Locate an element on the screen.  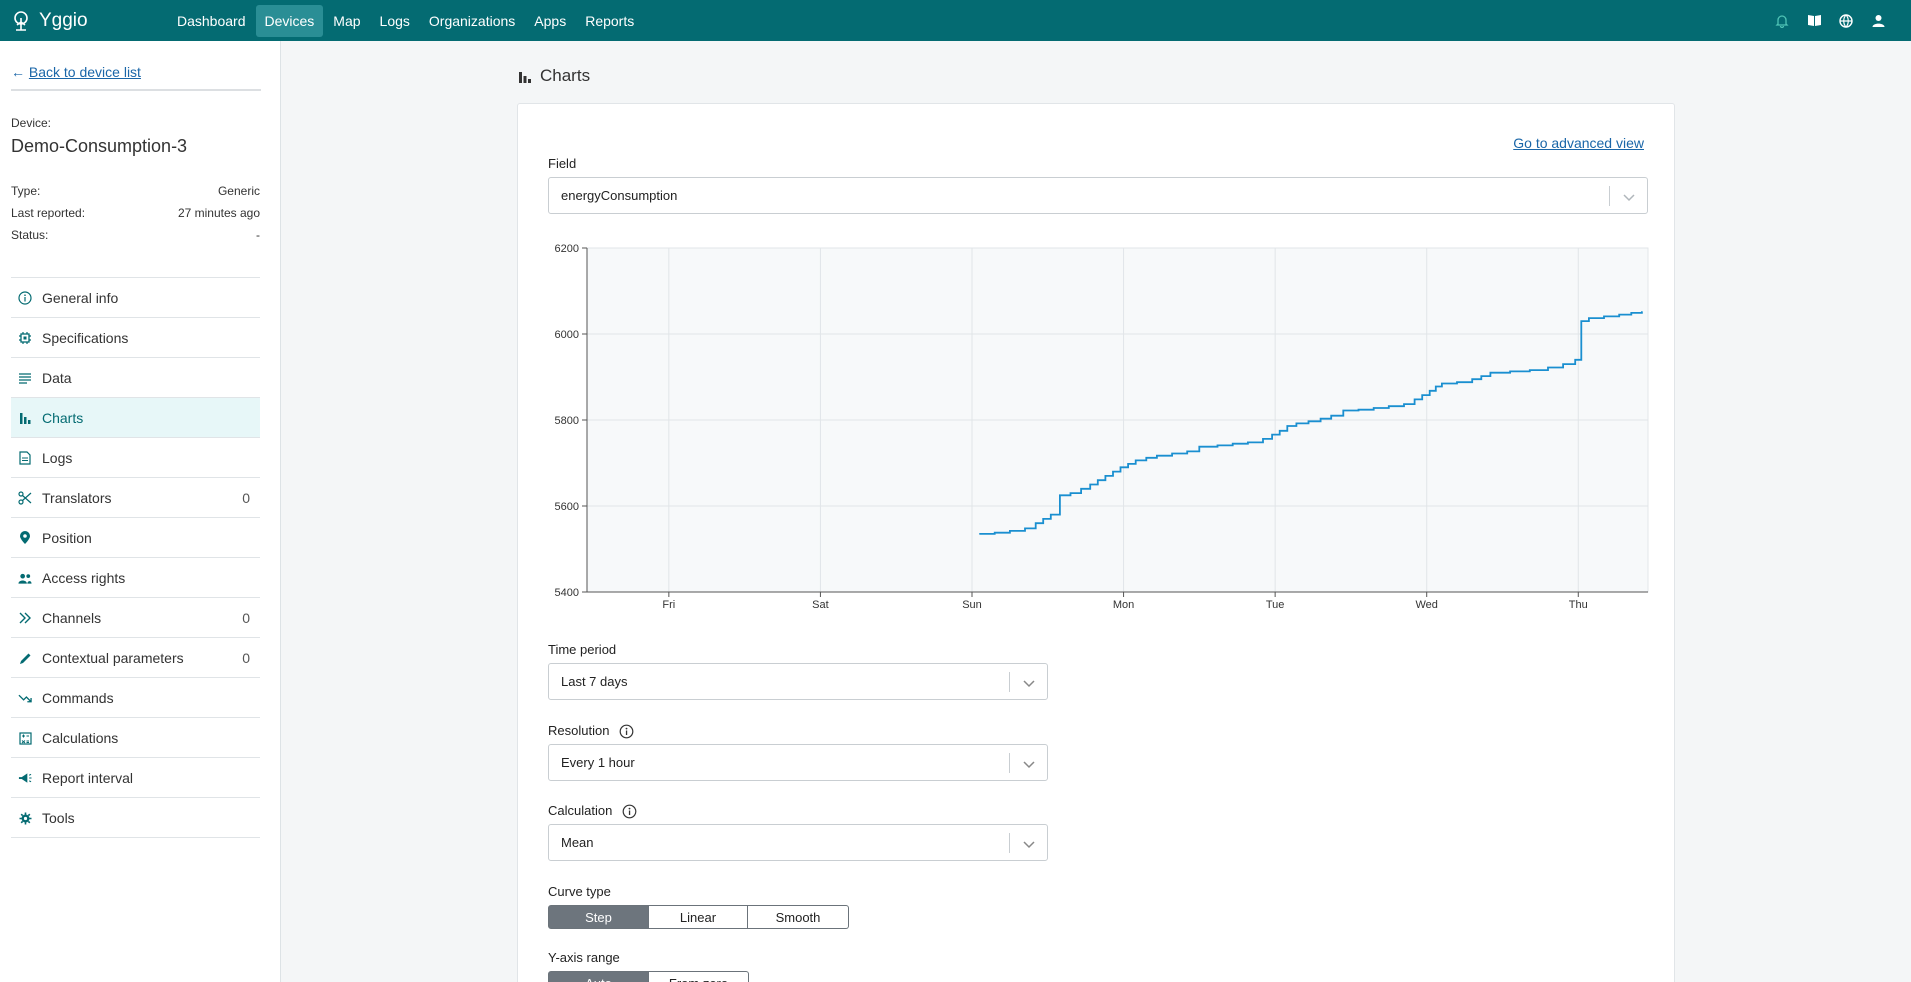
brand: Yggio is located at coordinates (85, 21).